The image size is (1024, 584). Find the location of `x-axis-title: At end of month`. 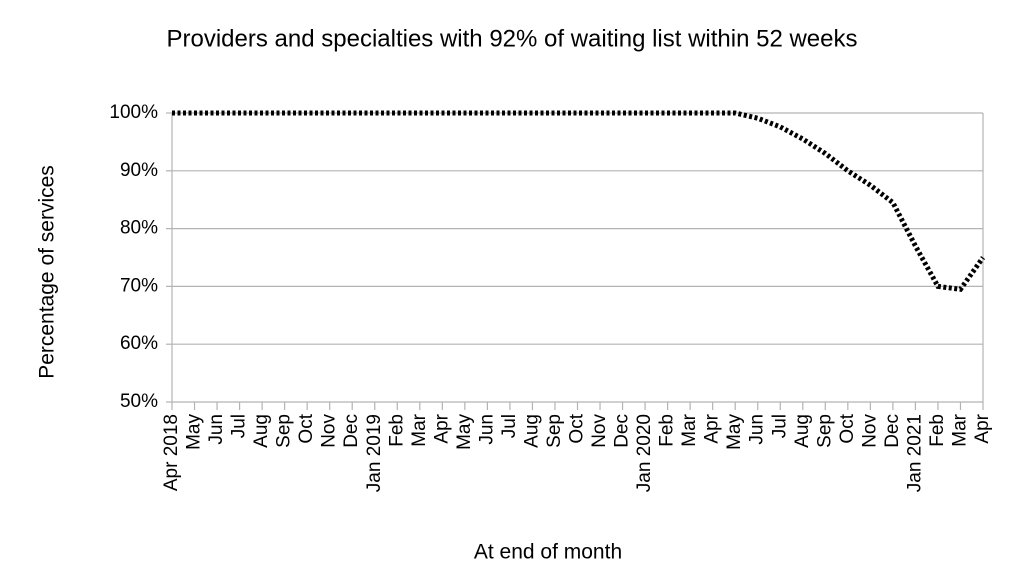

x-axis-title: At end of month is located at coordinates (548, 552).